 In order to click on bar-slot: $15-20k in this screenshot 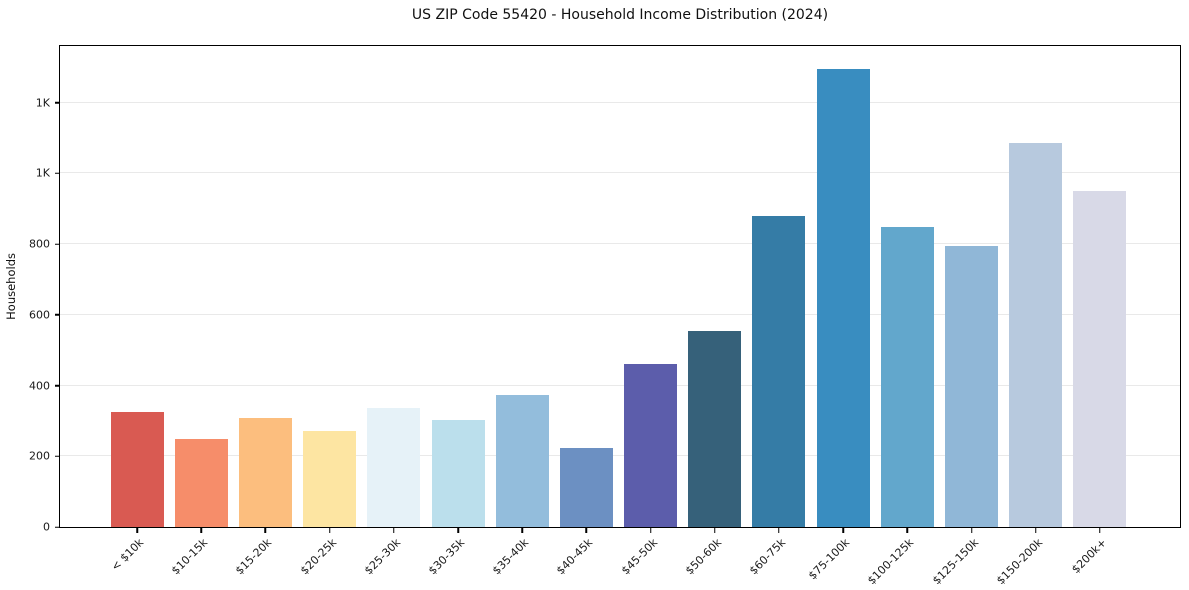, I will do `click(265, 311)`.